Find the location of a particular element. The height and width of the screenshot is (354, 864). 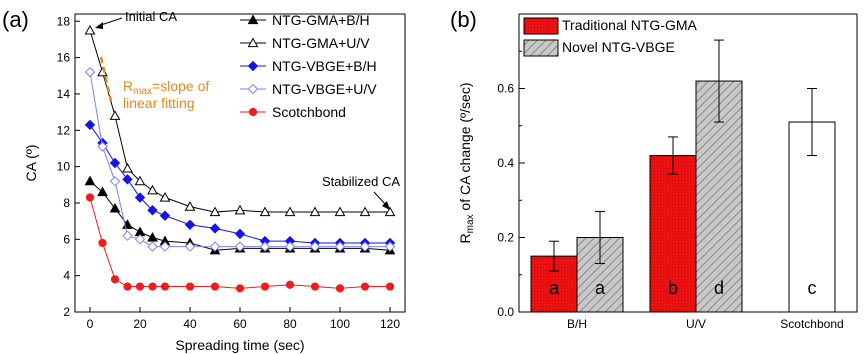

series-scotchbond is located at coordinates (240, 243).